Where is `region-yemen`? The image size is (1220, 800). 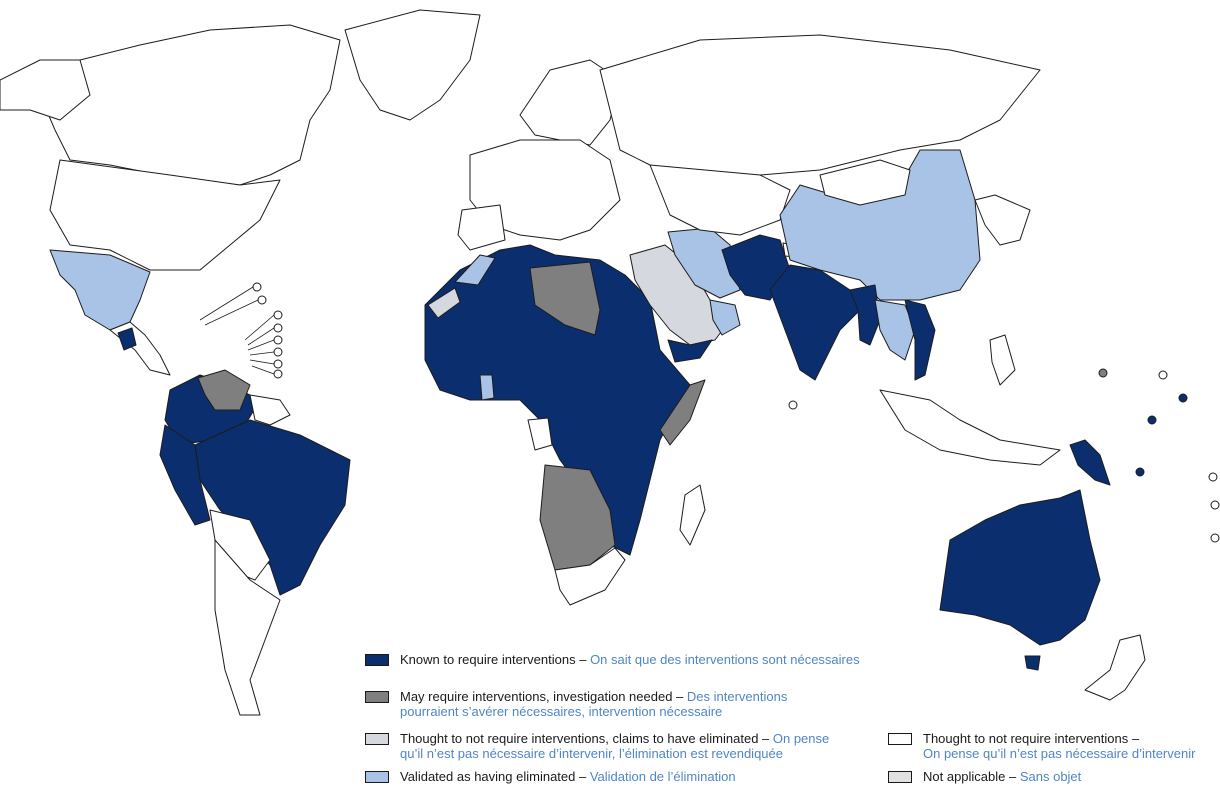 region-yemen is located at coordinates (690, 351).